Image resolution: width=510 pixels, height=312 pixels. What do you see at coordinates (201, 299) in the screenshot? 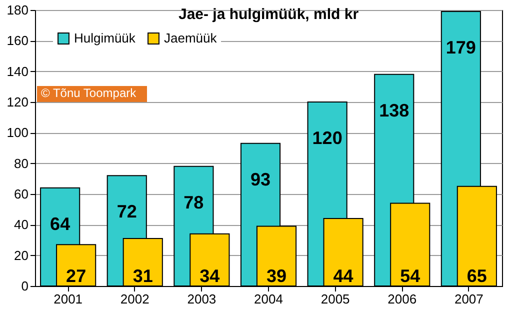
I see `x-tick-label: 2003` at bounding box center [201, 299].